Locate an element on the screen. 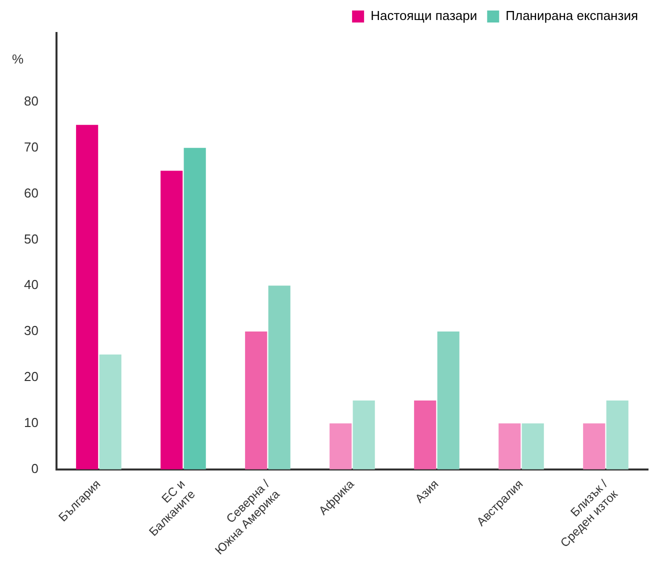 This screenshot has height=570, width=658. y-tick-label: 40 is located at coordinates (31, 284).